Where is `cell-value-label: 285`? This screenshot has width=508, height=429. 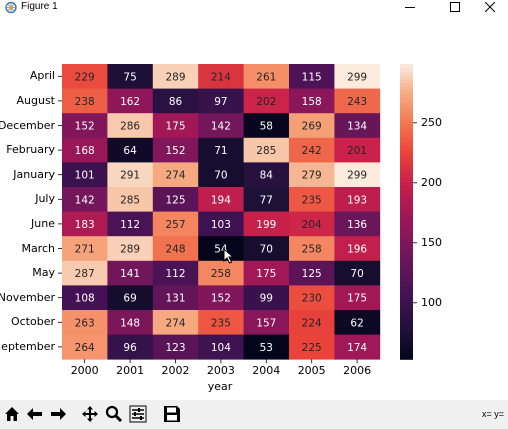
cell-value-label: 285 is located at coordinates (130, 200).